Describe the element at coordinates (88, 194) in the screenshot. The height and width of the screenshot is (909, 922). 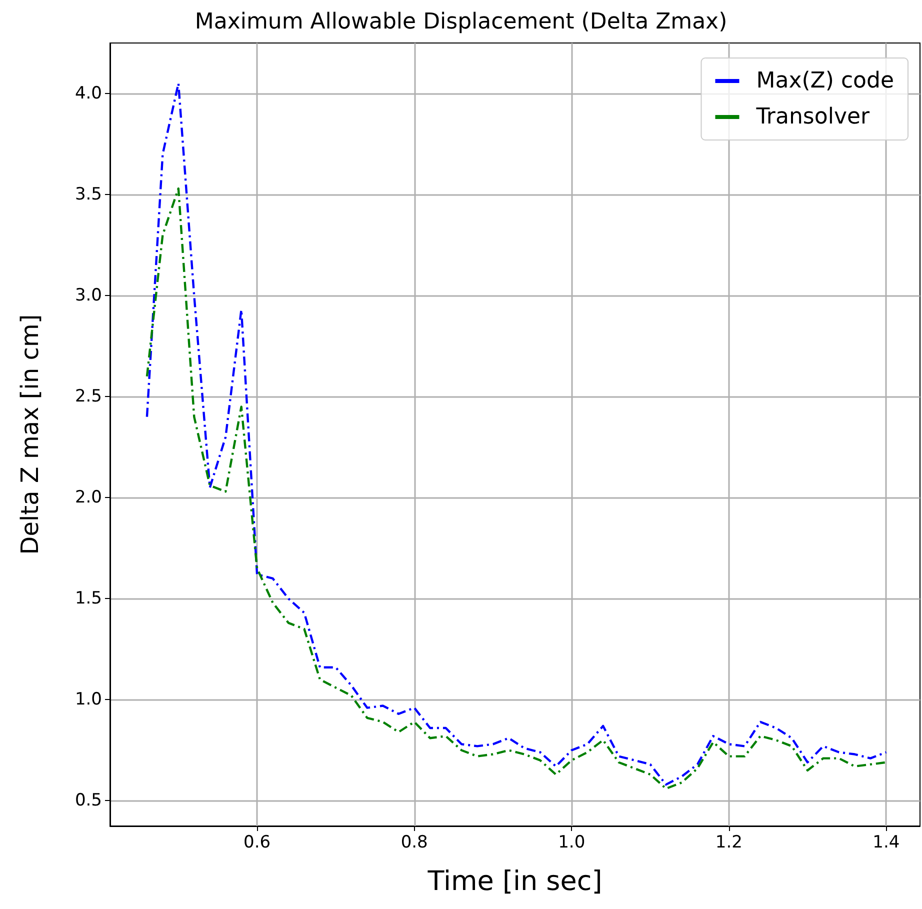
I see `y-tick-label: 3.5` at that location.